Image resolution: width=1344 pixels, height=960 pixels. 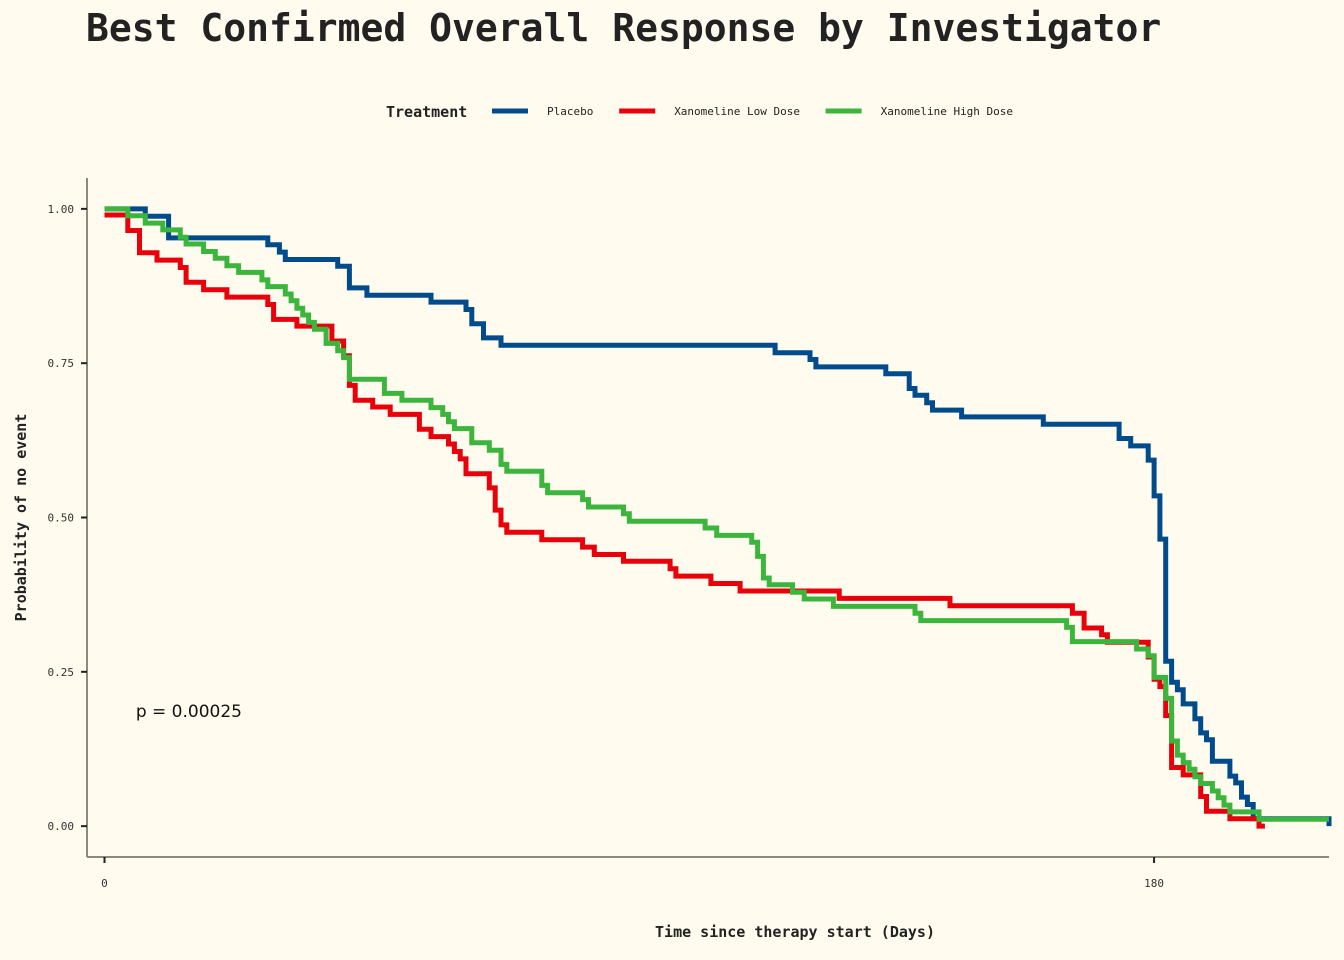 What do you see at coordinates (21, 518) in the screenshot?
I see `y-axis-title: Probability of no event` at bounding box center [21, 518].